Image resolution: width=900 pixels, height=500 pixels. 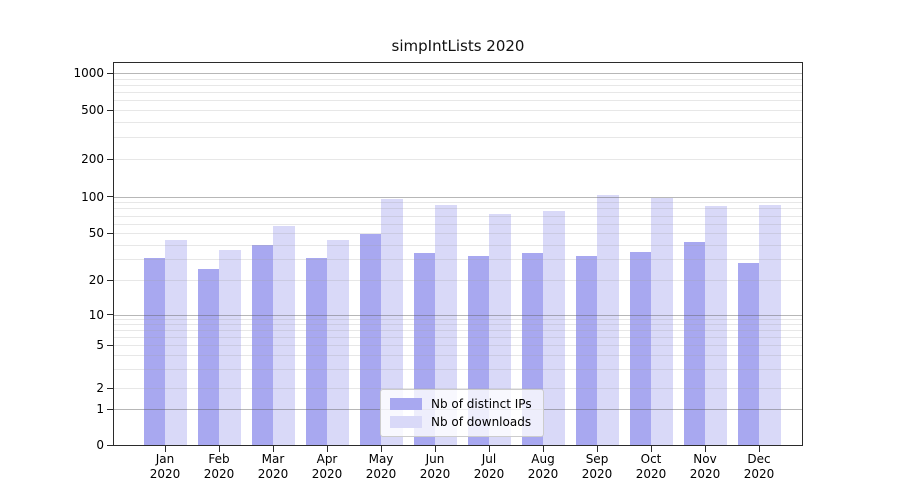 I want to click on x-tick-label: Apr 2020, so click(x=327, y=467).